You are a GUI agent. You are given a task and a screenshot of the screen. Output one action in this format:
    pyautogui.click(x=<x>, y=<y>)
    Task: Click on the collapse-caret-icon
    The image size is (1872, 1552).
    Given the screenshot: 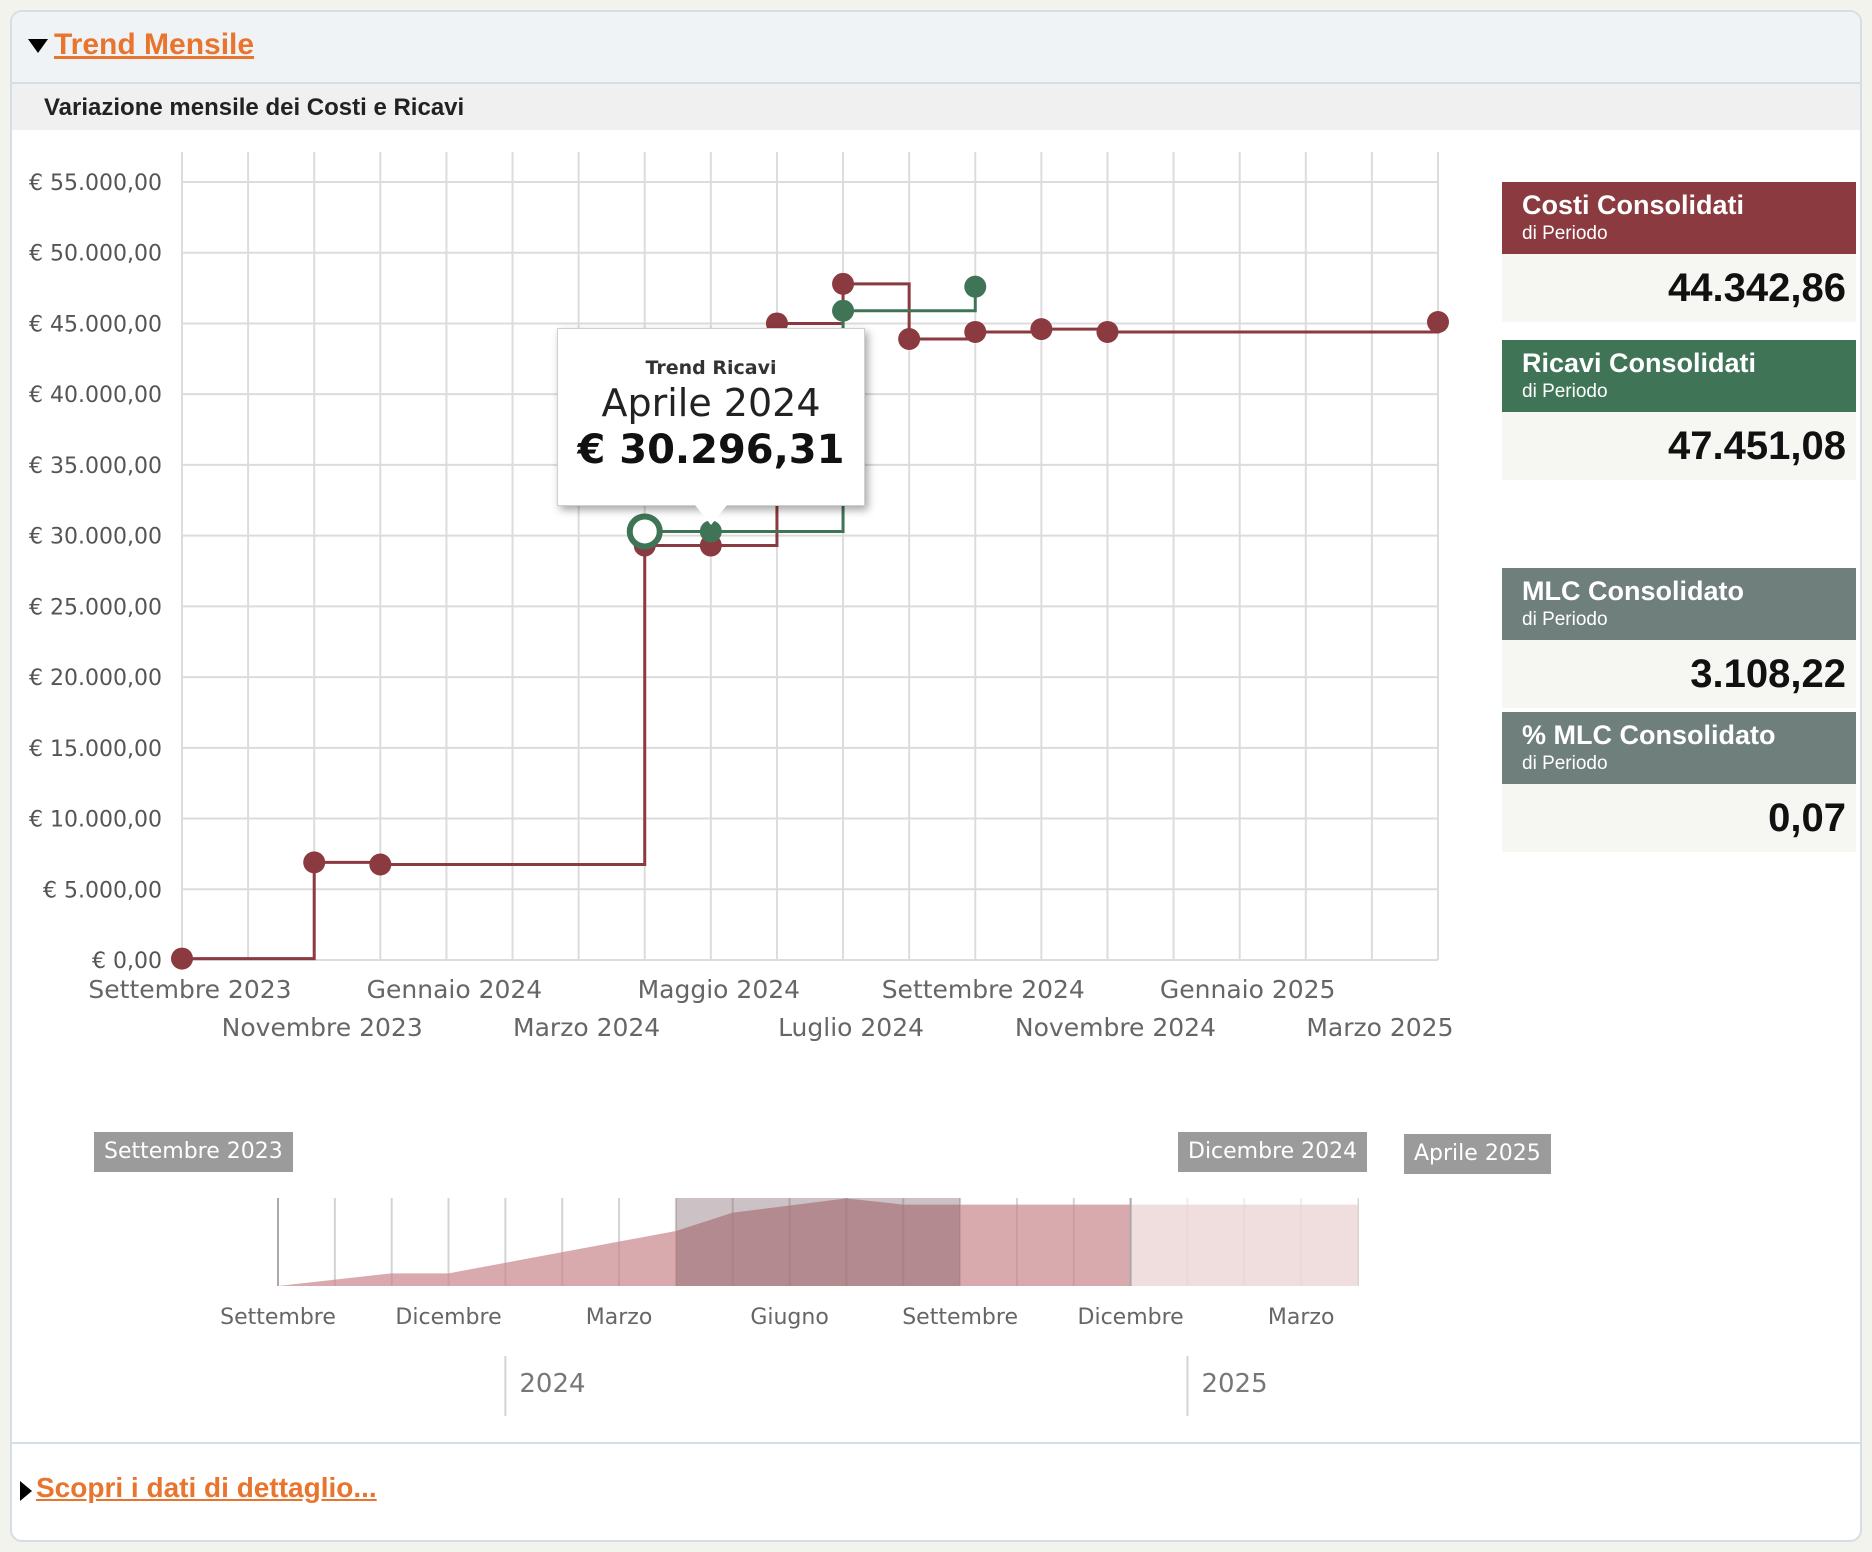 What is the action you would take?
    pyautogui.click(x=38, y=46)
    